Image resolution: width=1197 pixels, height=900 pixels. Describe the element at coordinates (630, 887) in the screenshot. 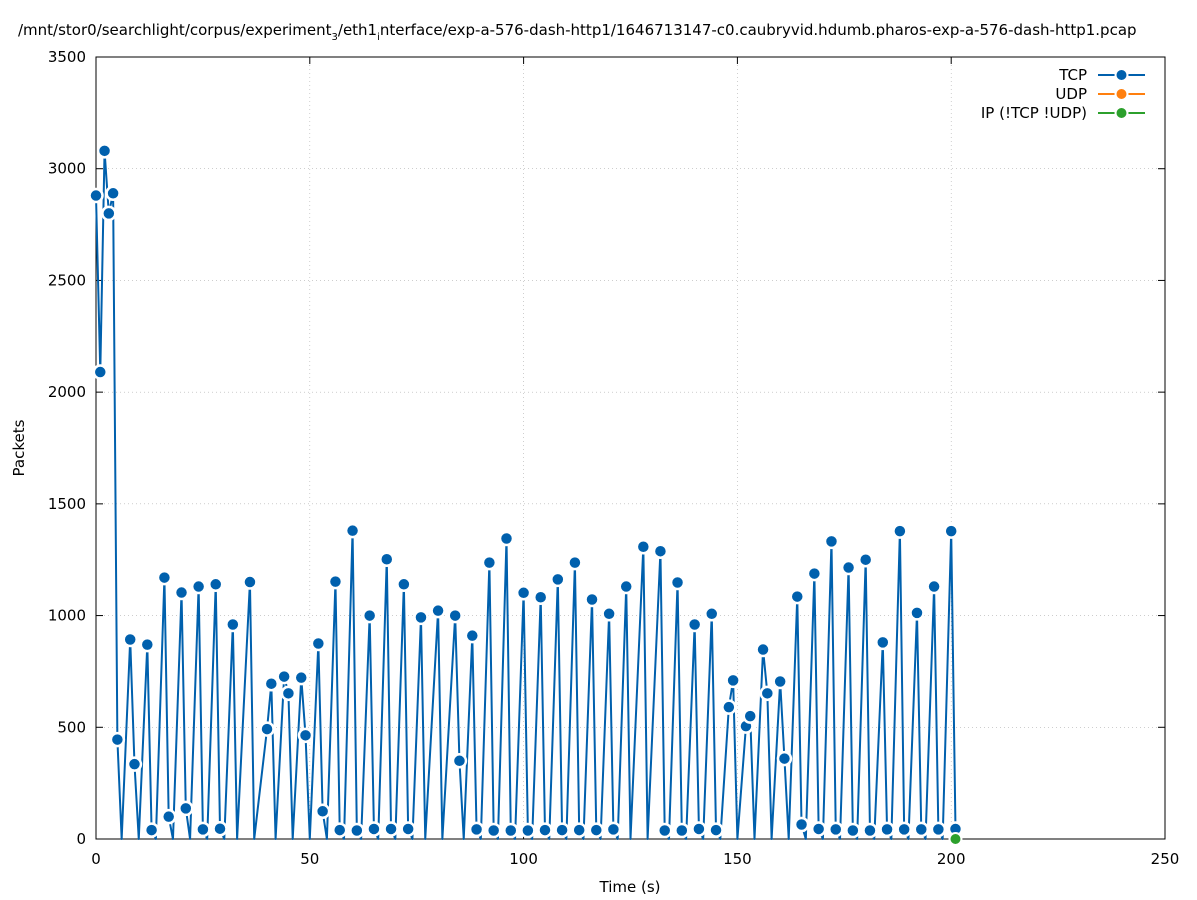

I see `x-axis-label: Time (s)` at that location.